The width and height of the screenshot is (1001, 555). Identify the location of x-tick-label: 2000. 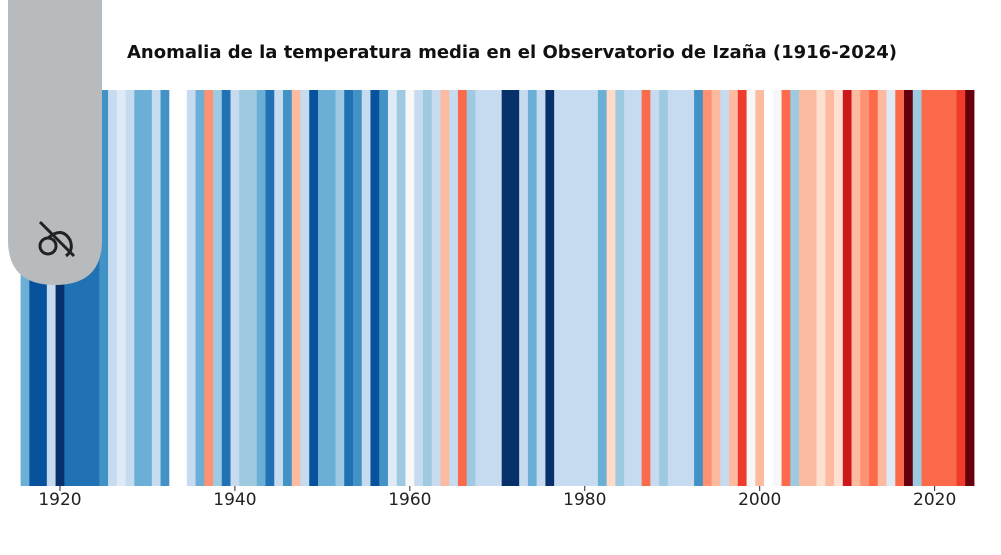
(759, 500).